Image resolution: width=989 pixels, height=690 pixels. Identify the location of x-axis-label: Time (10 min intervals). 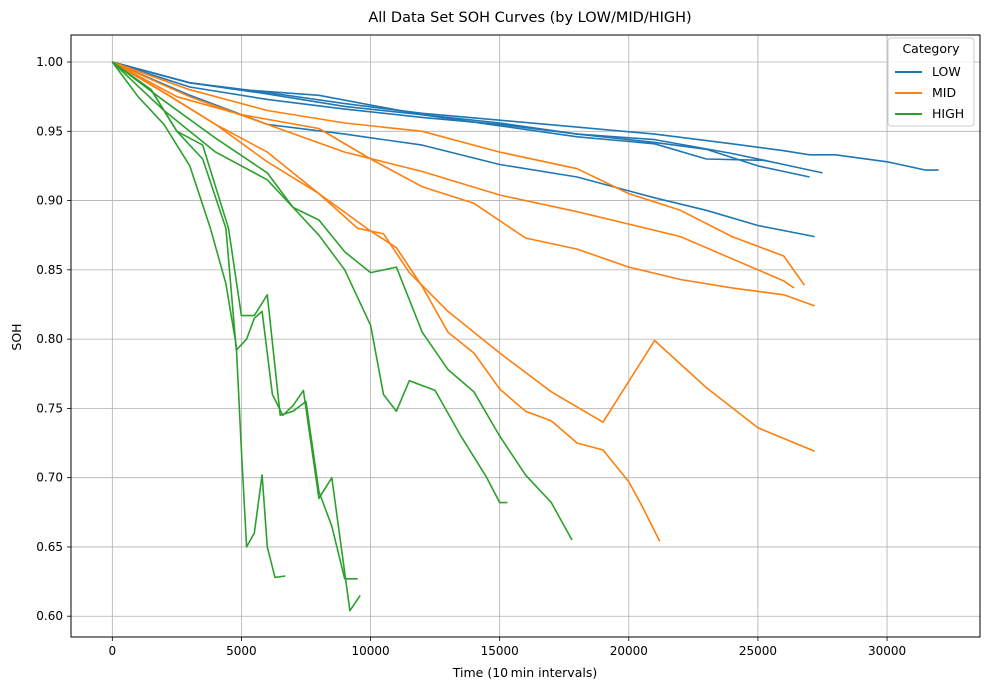
(524, 672).